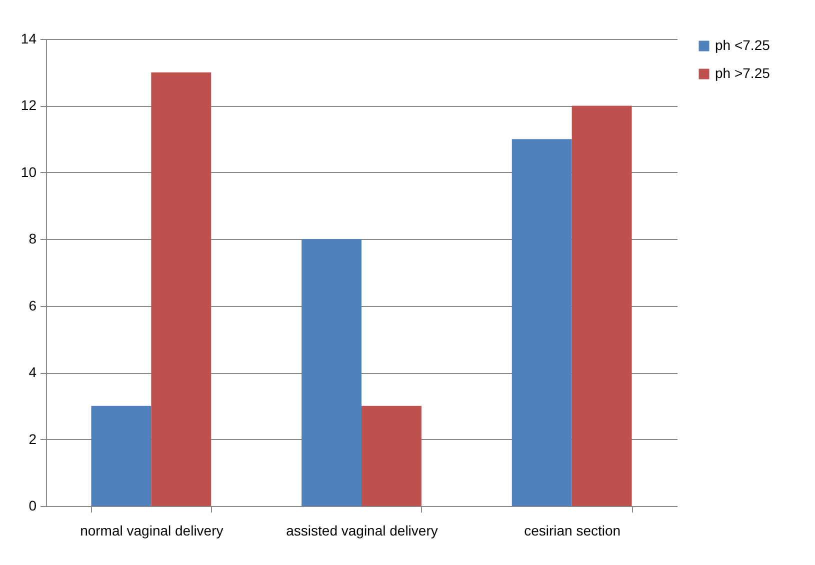 This screenshot has width=815, height=565. What do you see at coordinates (32, 372) in the screenshot?
I see `y-tick-label: 4` at bounding box center [32, 372].